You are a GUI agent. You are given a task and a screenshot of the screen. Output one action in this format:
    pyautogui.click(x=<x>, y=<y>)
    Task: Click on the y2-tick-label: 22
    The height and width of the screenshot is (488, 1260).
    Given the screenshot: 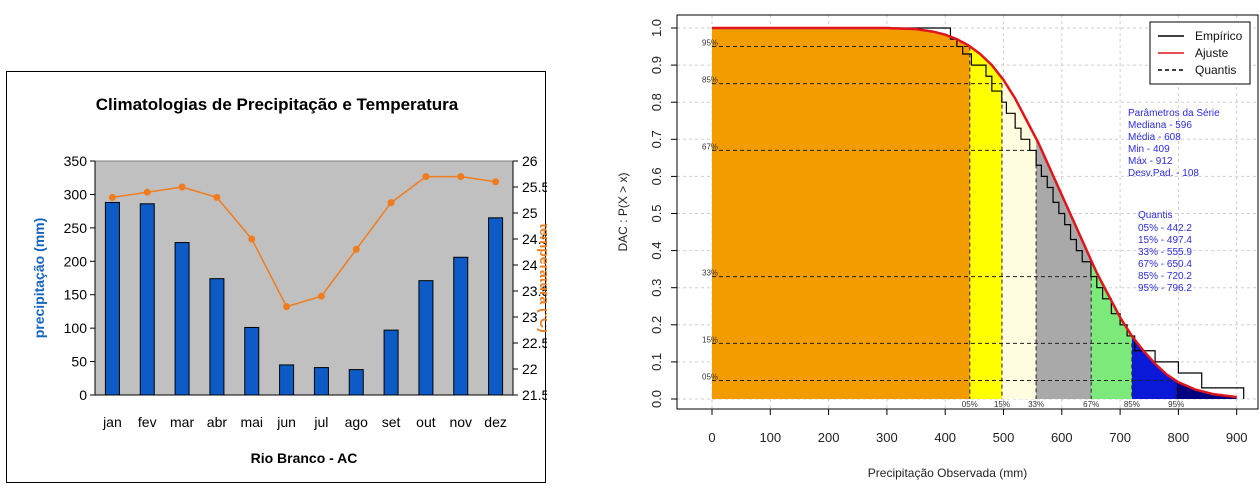 What is the action you would take?
    pyautogui.click(x=530, y=369)
    